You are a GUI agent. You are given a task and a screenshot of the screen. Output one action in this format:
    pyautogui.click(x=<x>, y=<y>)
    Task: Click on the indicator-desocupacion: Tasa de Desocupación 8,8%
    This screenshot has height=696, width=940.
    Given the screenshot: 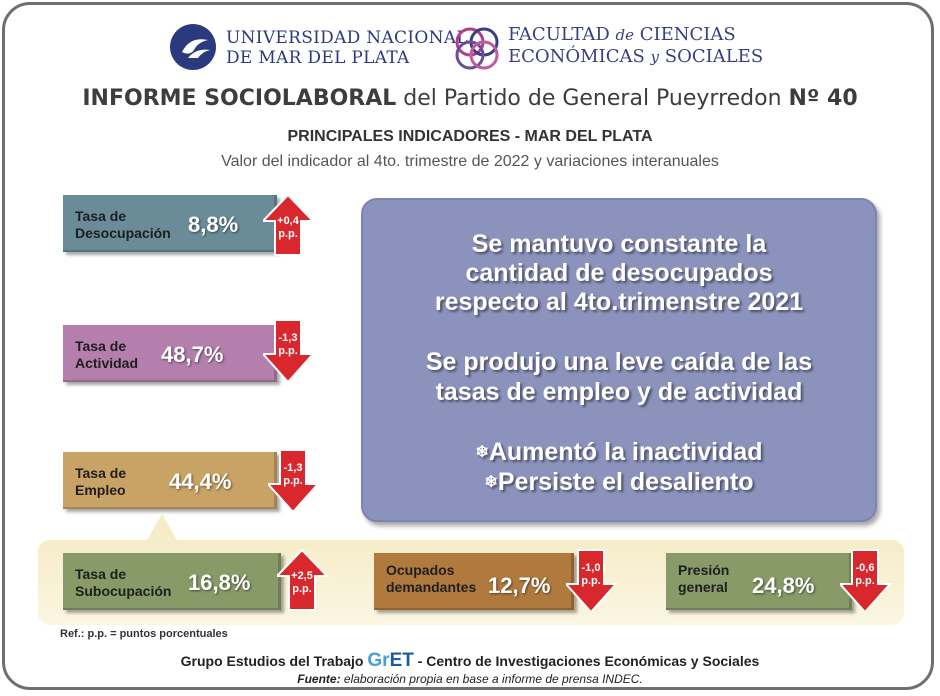 What is the action you would take?
    pyautogui.click(x=170, y=223)
    